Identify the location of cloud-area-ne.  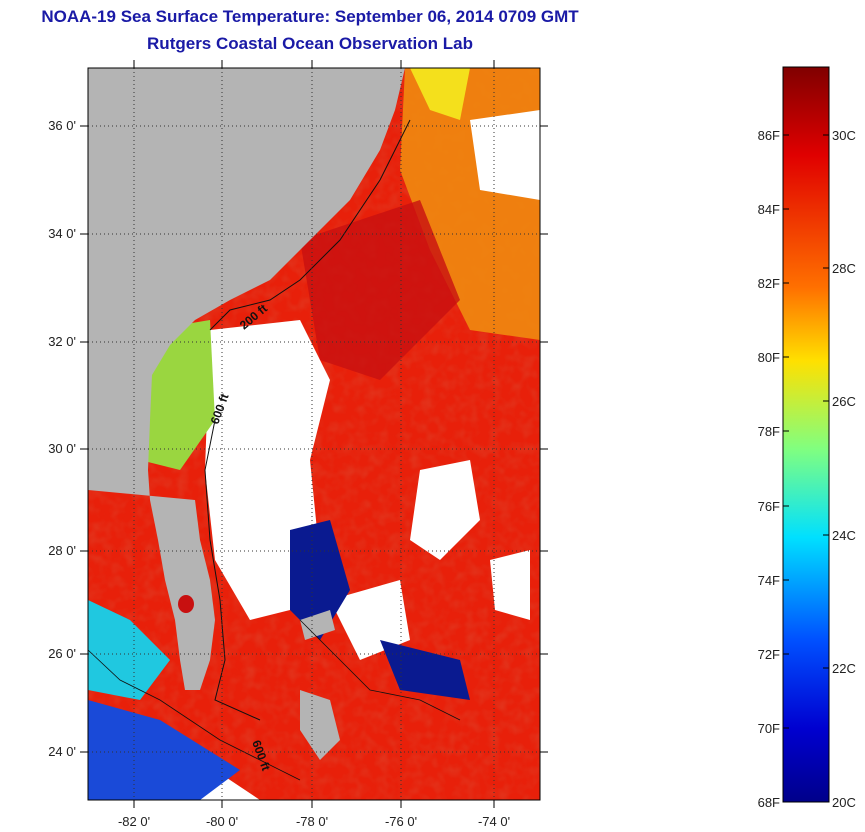
(505, 155).